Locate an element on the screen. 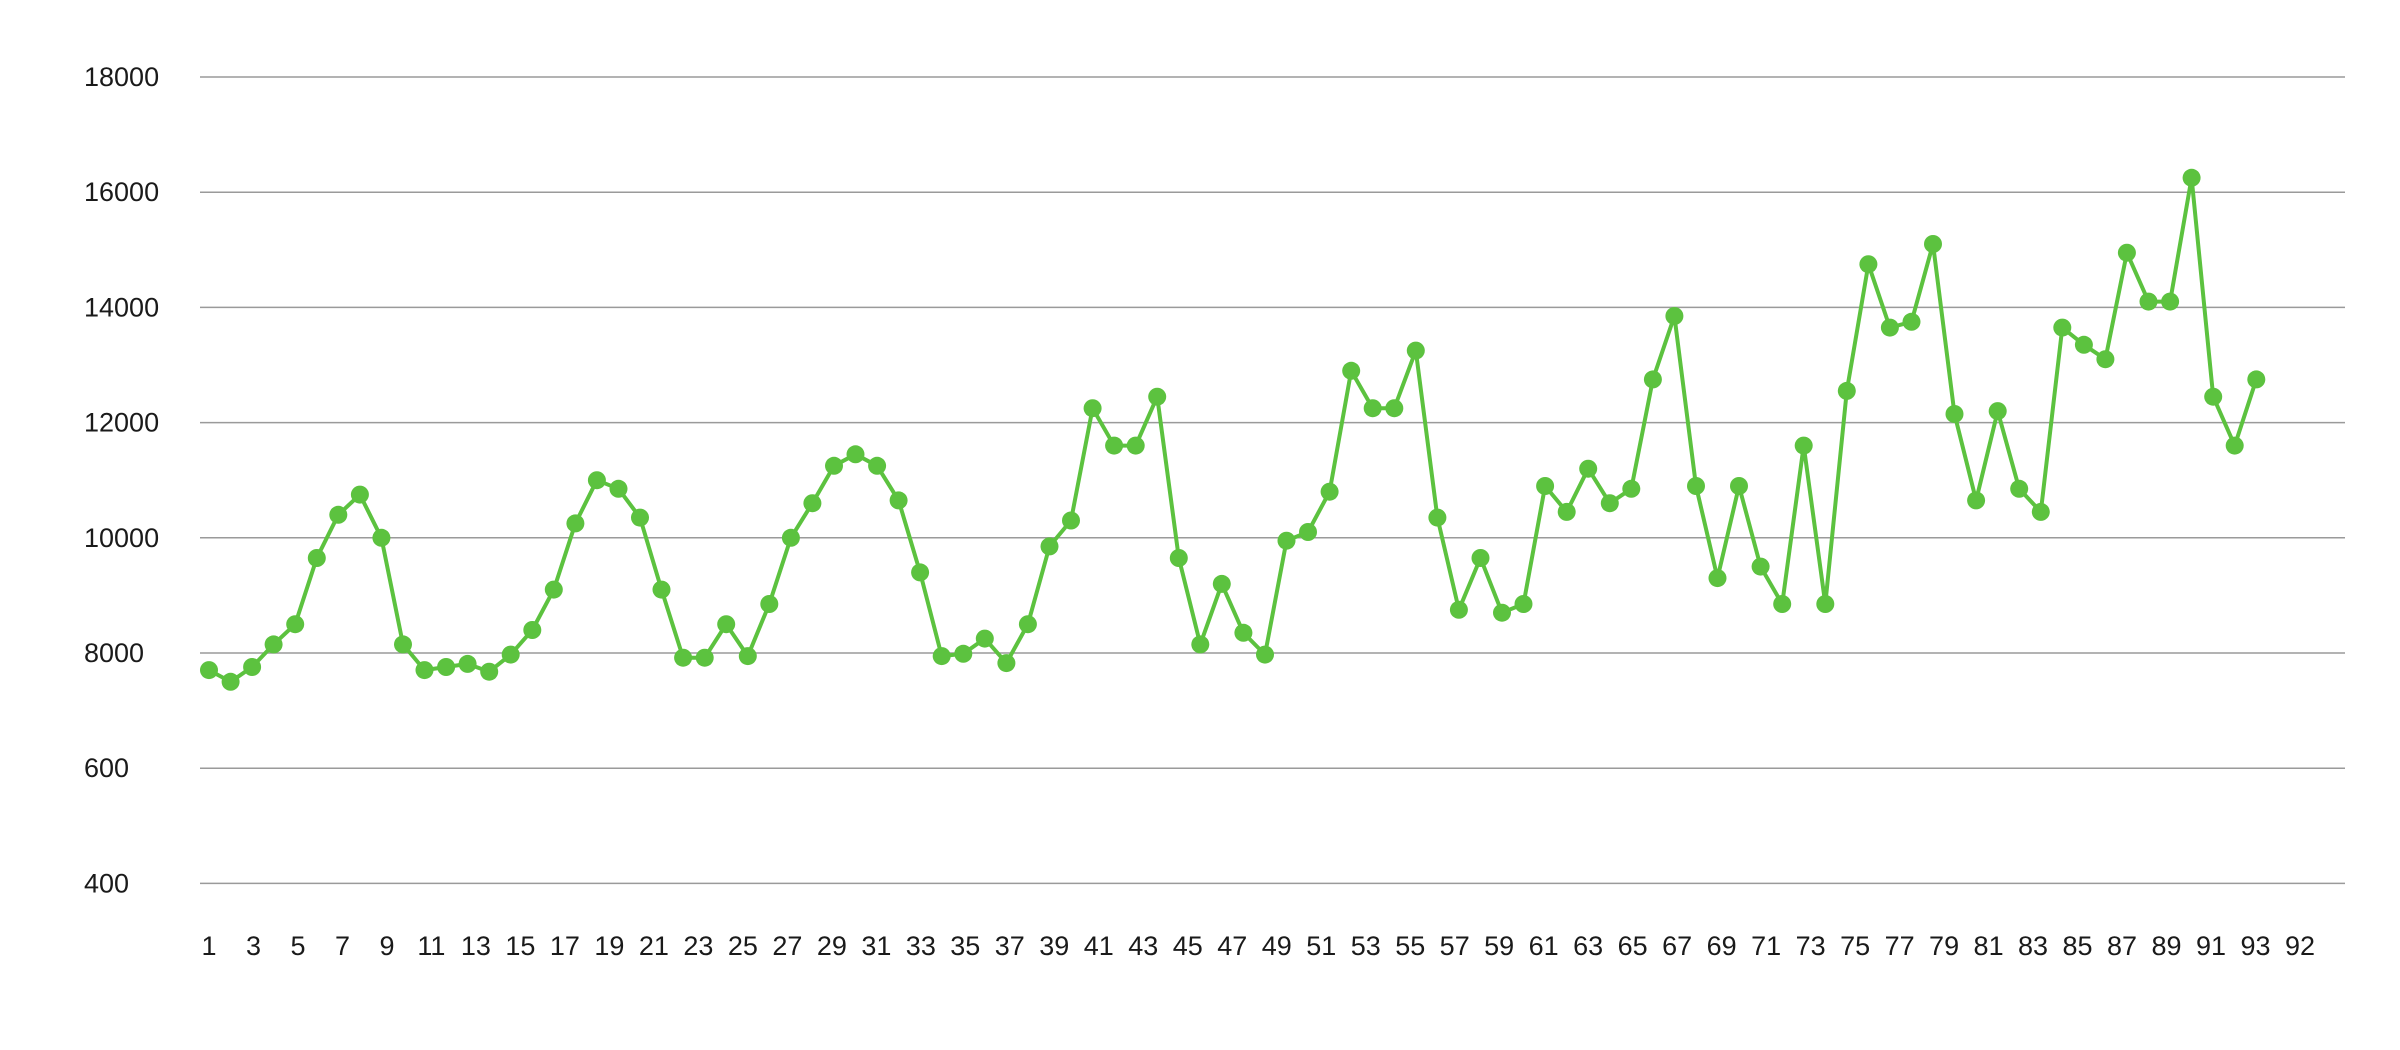 Image resolution: width=2400 pixels, height=1050 pixels. x-tick-label: 69 is located at coordinates (1722, 946).